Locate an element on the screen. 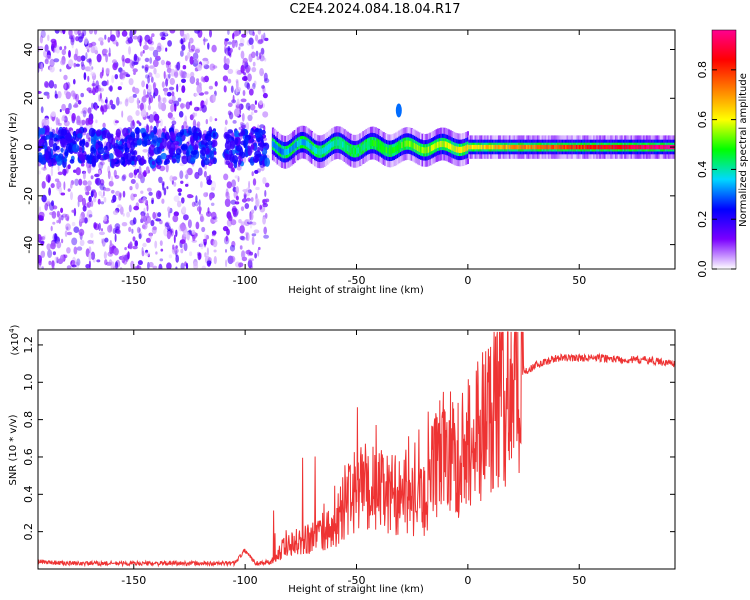  snr-multiplier: (x104) is located at coordinates (14, 339).